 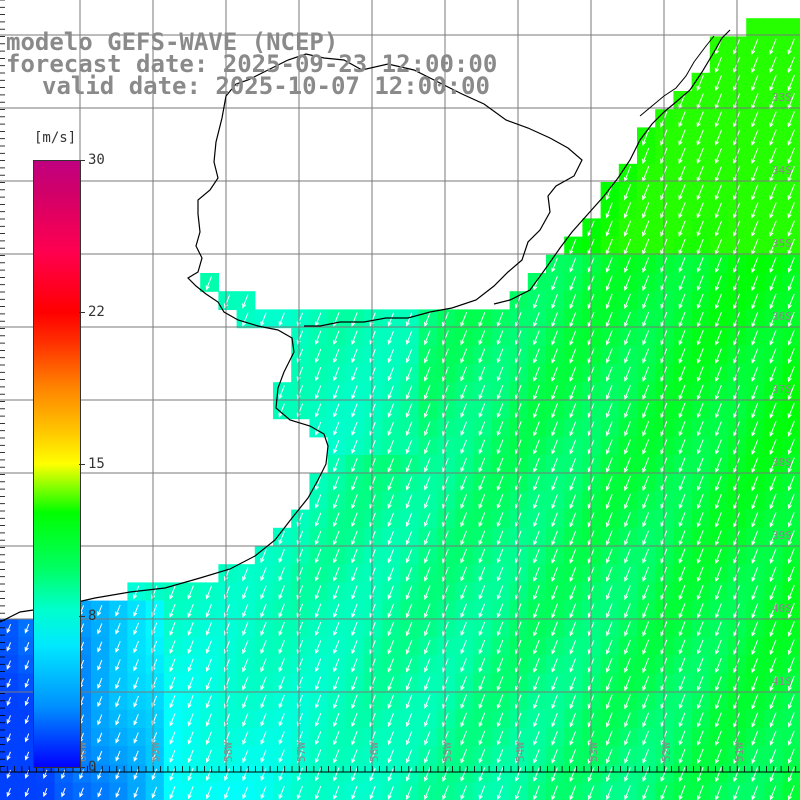 I want to click on longitude-label: 58W, so click(x=228, y=752).